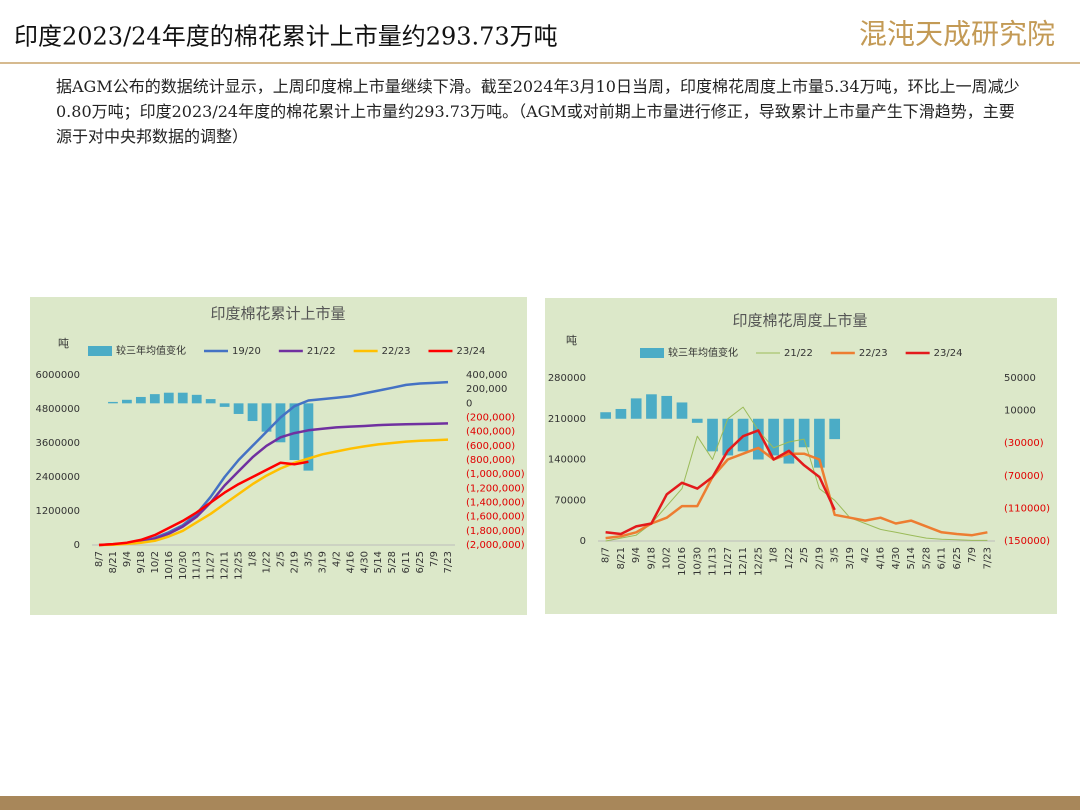  What do you see at coordinates (987, 558) in the screenshot?
I see `x-tick-label: 7/23` at bounding box center [987, 558].